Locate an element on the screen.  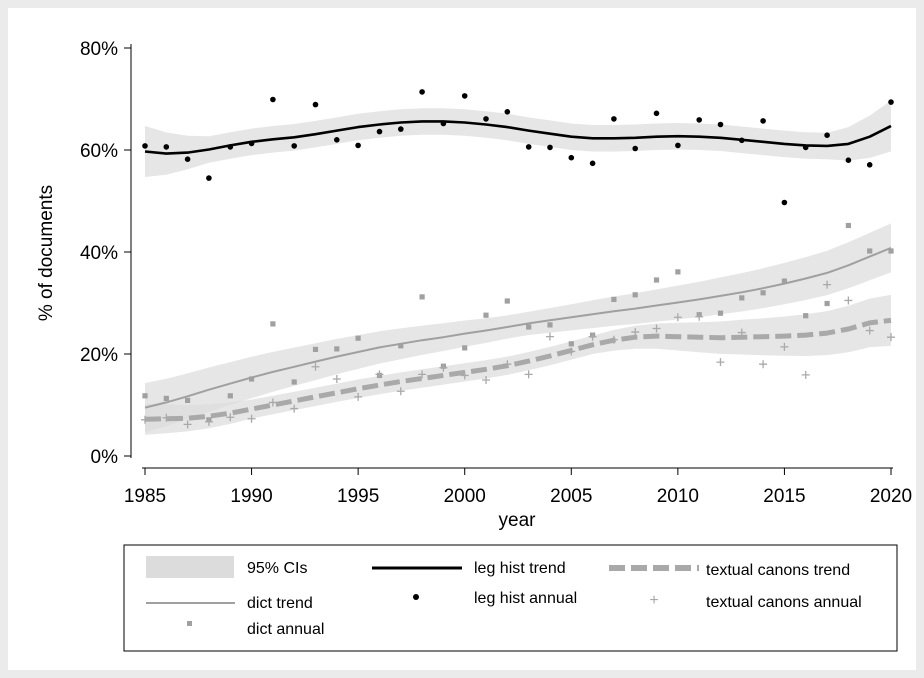
x-axis-title: year is located at coordinates (518, 520).